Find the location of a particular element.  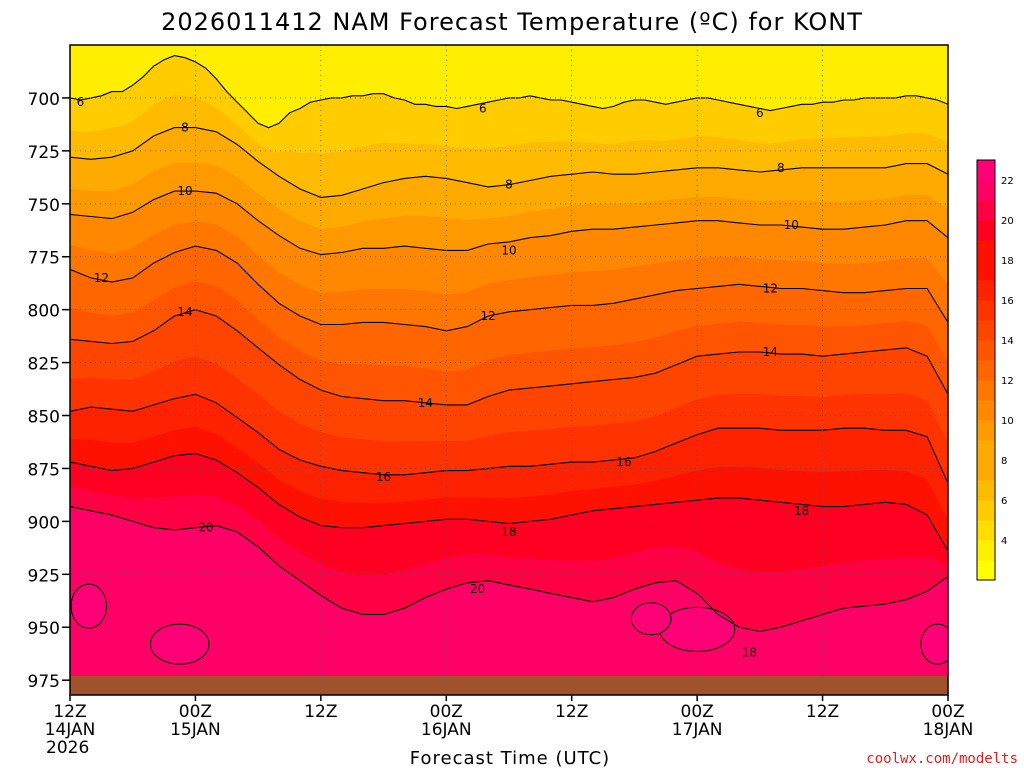

colorbar-label: 16 is located at coordinates (1007, 301).